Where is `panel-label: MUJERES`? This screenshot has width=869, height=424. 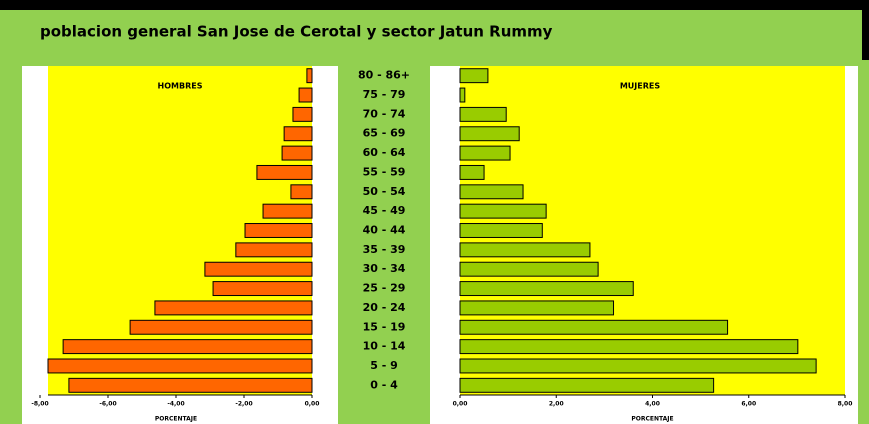 panel-label: MUJERES is located at coordinates (640, 86).